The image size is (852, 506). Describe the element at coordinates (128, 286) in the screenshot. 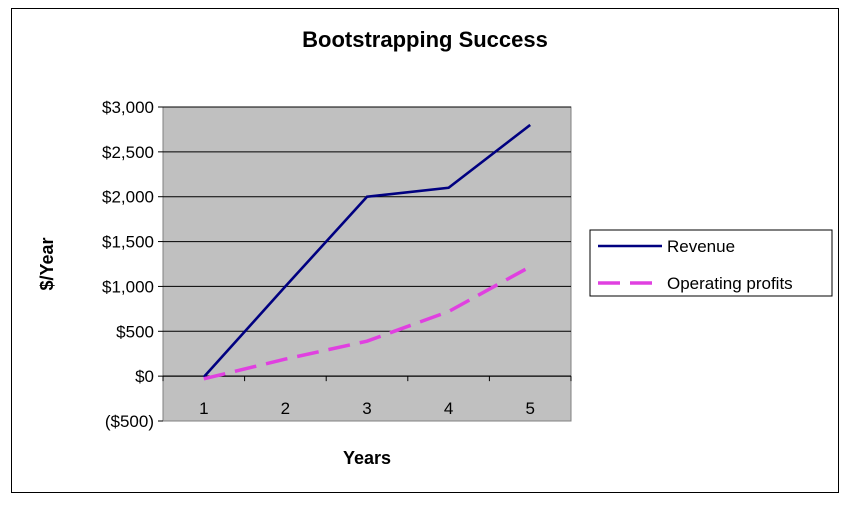

I see `y-tick-label: $1,000` at that location.